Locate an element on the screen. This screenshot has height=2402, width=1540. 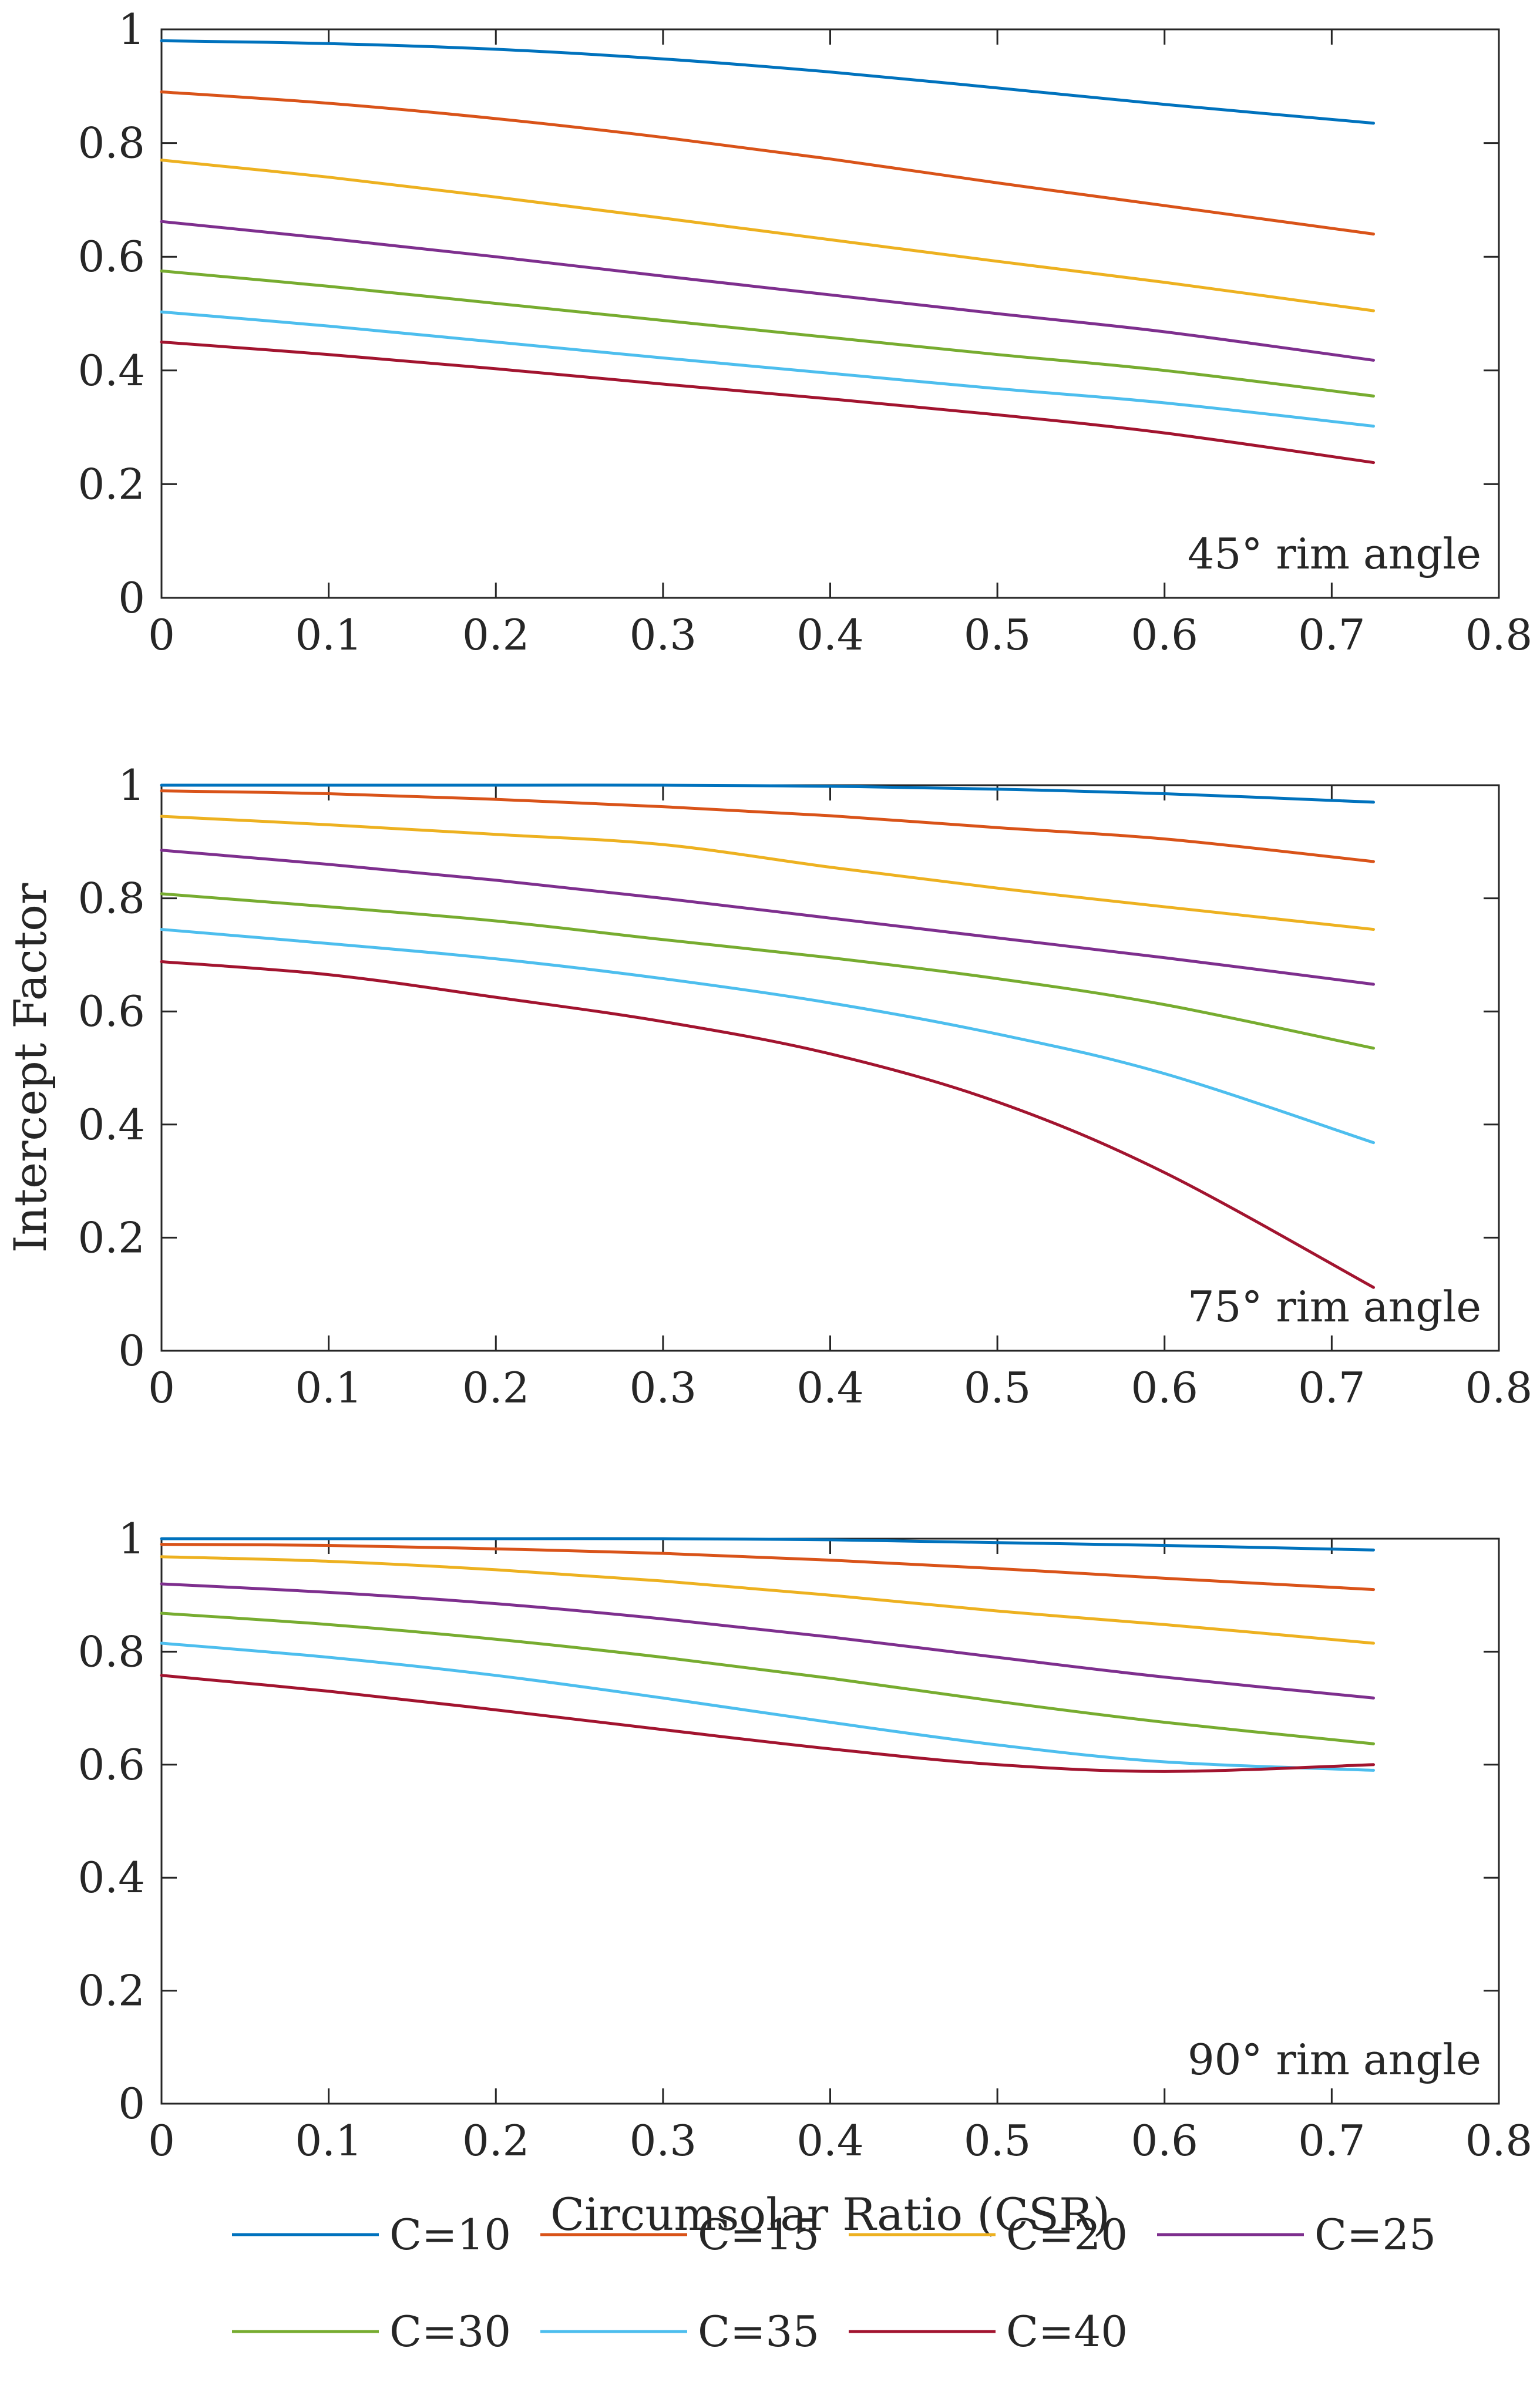
legend-label-c-40: C=40 is located at coordinates (1067, 2331).